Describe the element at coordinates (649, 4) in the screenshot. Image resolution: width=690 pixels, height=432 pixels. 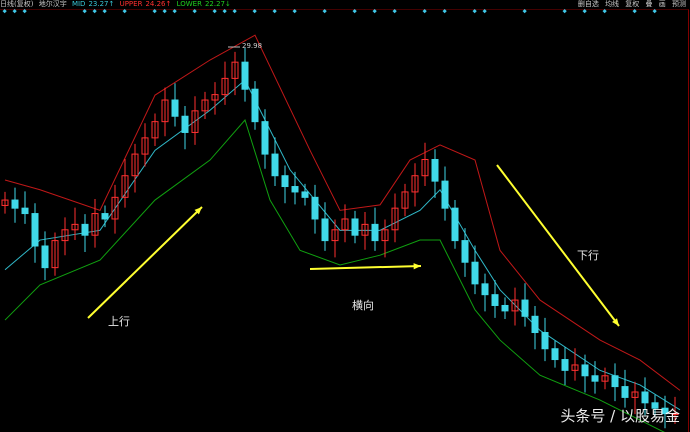
I see `overlay-button: 叠` at that location.